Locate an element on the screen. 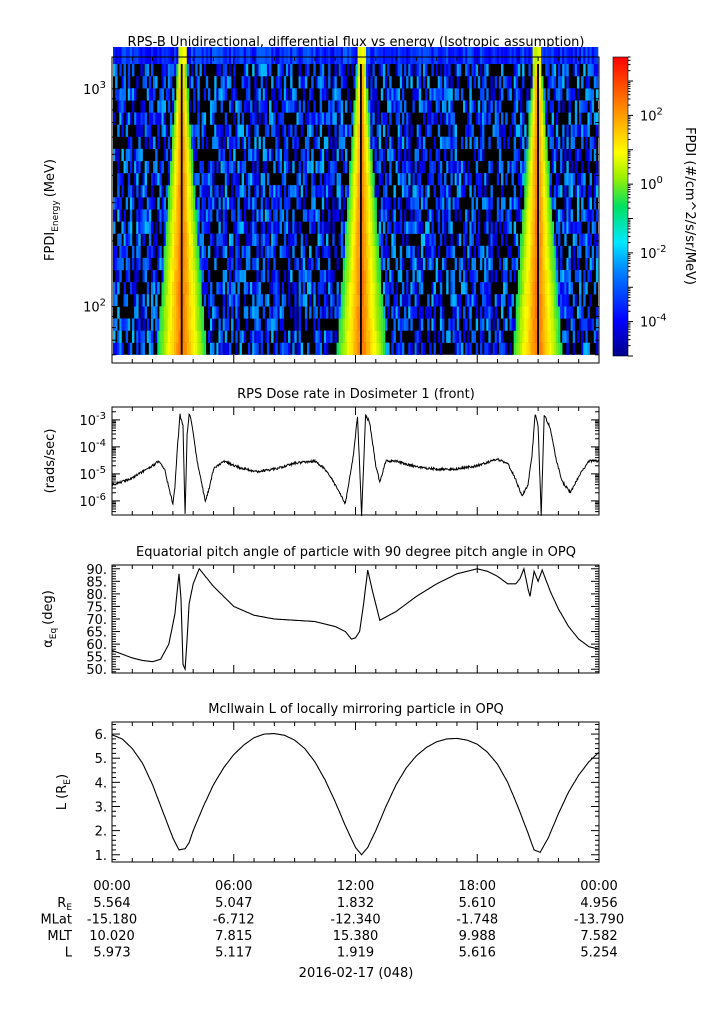 Image resolution: width=725 pixels, height=1019 pixels. panel3-ylabel-sub: Eq is located at coordinates (54, 633).